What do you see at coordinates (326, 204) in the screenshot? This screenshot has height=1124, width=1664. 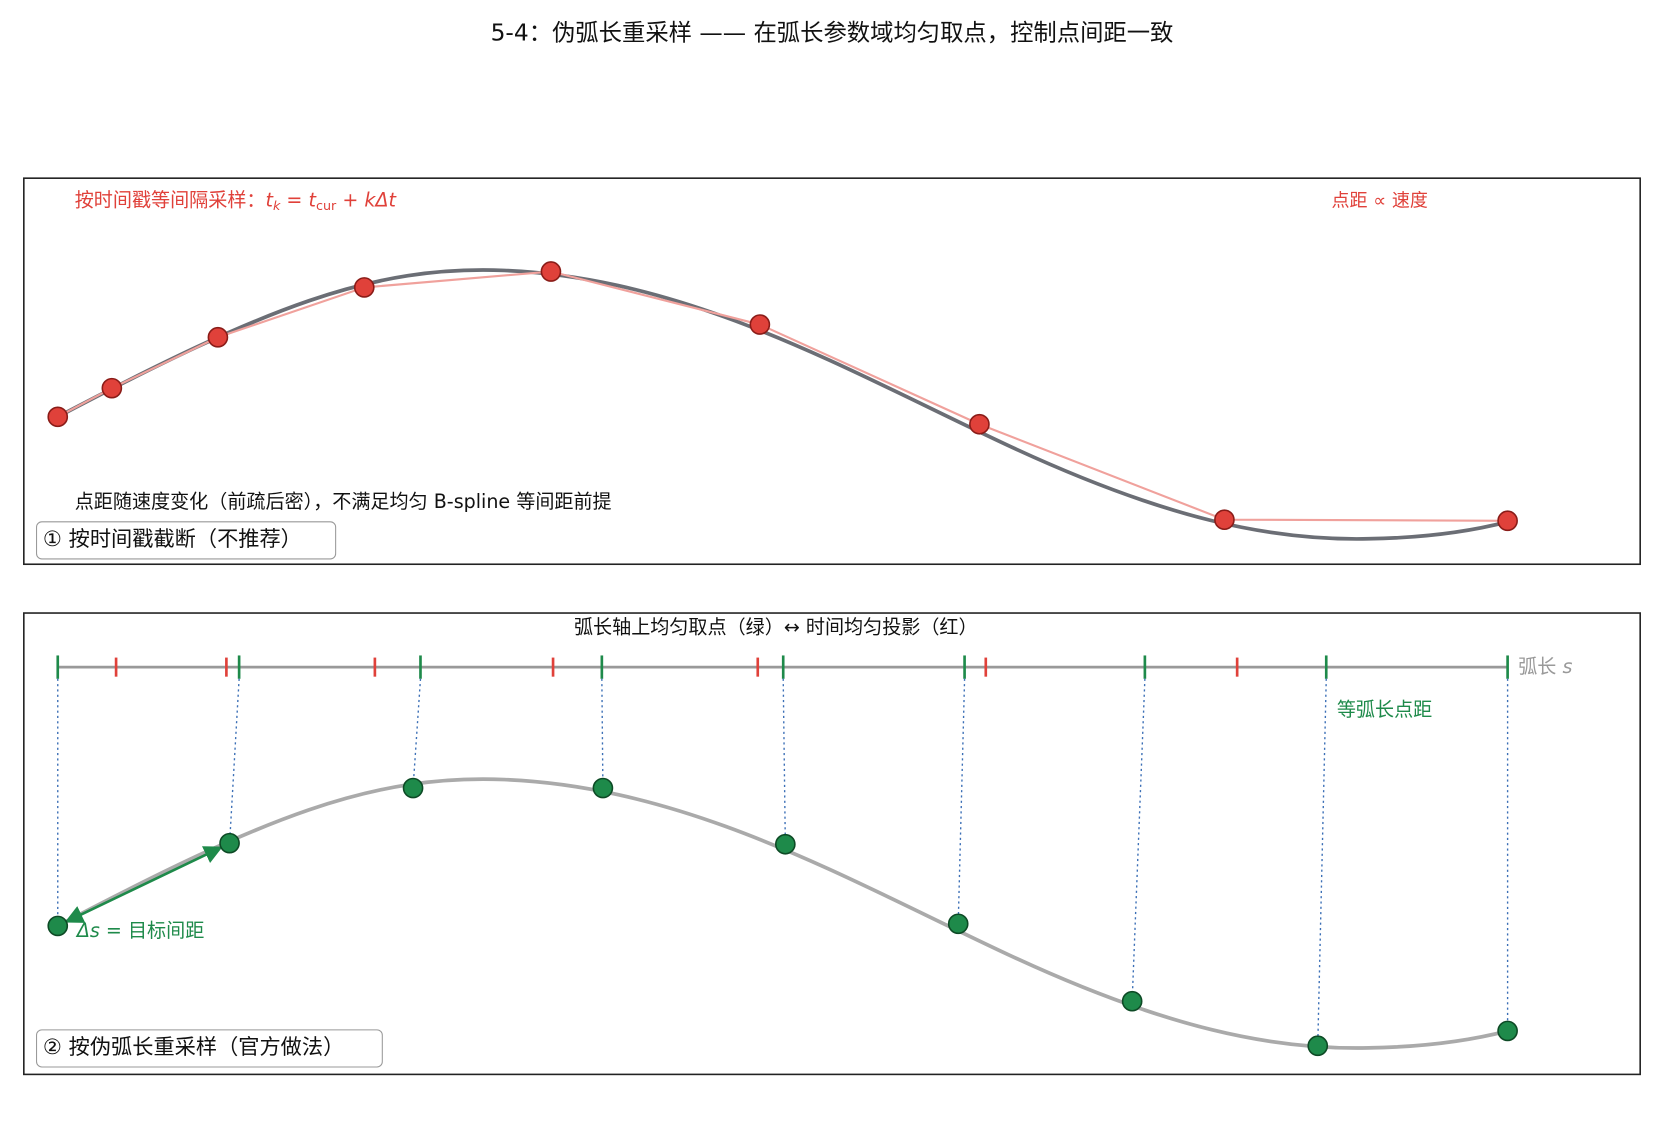 I see `text-part: cur` at bounding box center [326, 204].